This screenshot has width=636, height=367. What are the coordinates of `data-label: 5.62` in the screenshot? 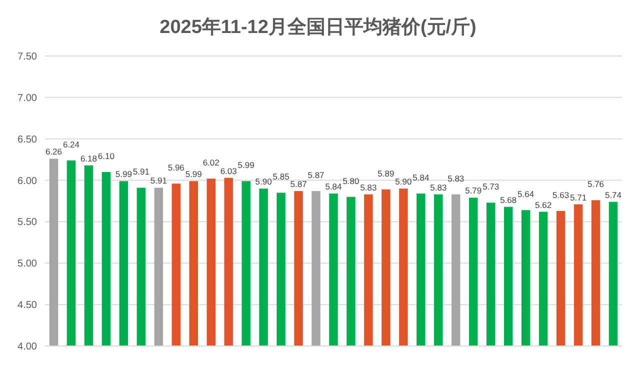 It's located at (543, 205).